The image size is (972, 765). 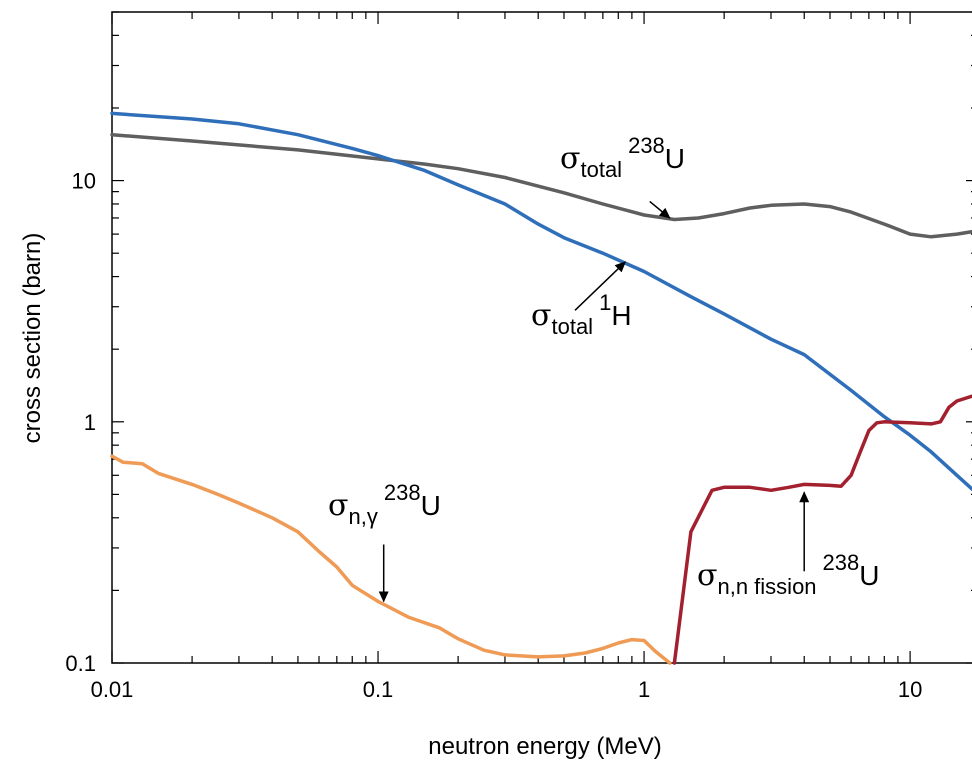 I want to click on x-tick-label: 0.1, so click(x=378, y=689).